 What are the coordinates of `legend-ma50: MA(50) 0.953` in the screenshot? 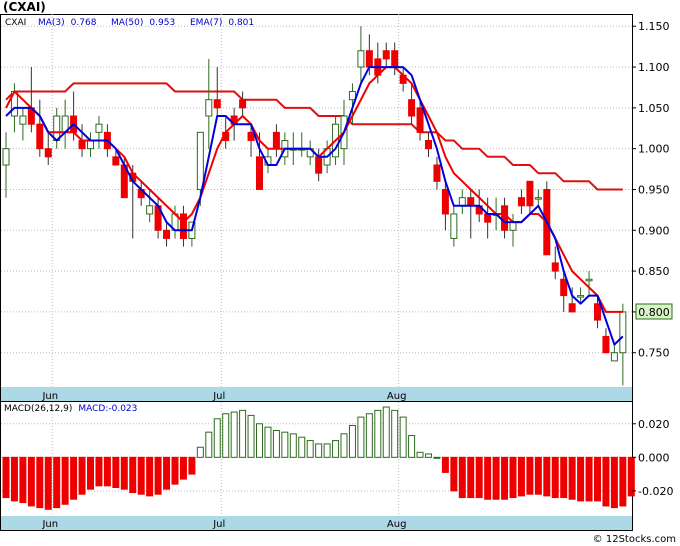 It's located at (143, 23).